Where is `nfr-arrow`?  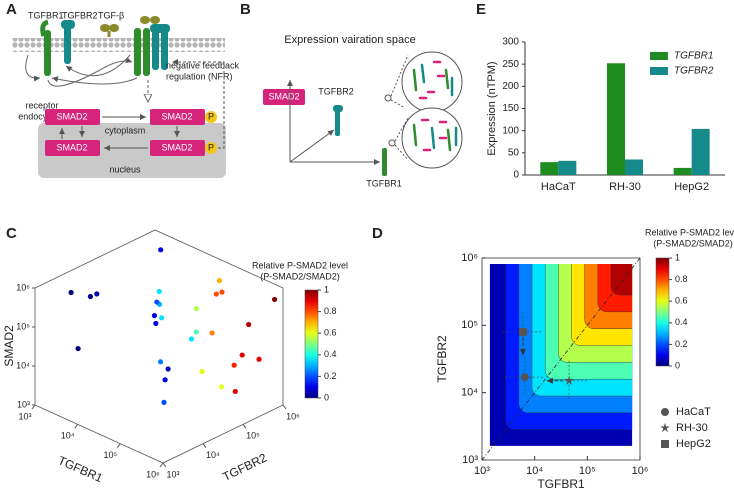 nfr-arrow is located at coordinates (198, 104).